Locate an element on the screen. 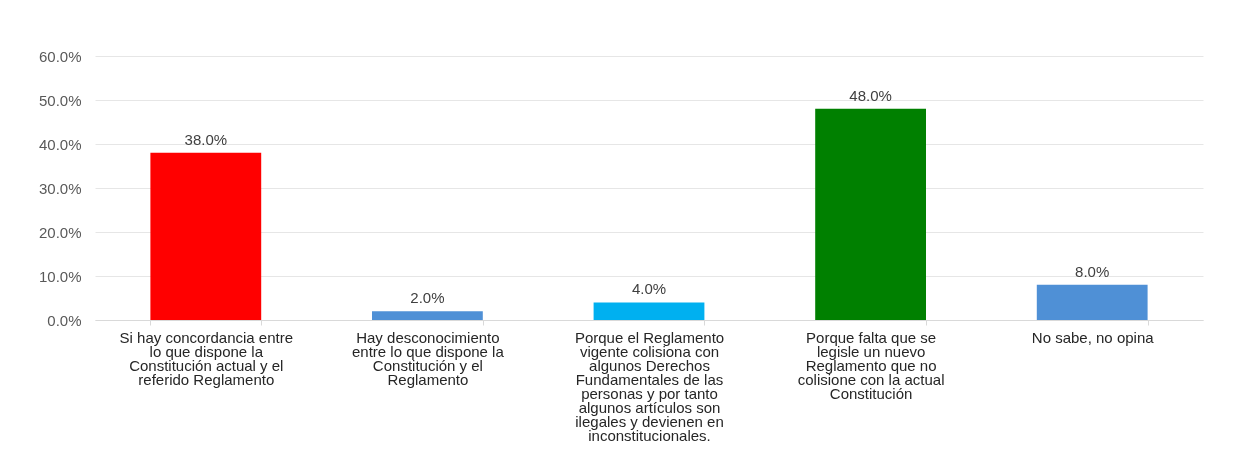  y-tick-label: 60.0% is located at coordinates (60, 56).